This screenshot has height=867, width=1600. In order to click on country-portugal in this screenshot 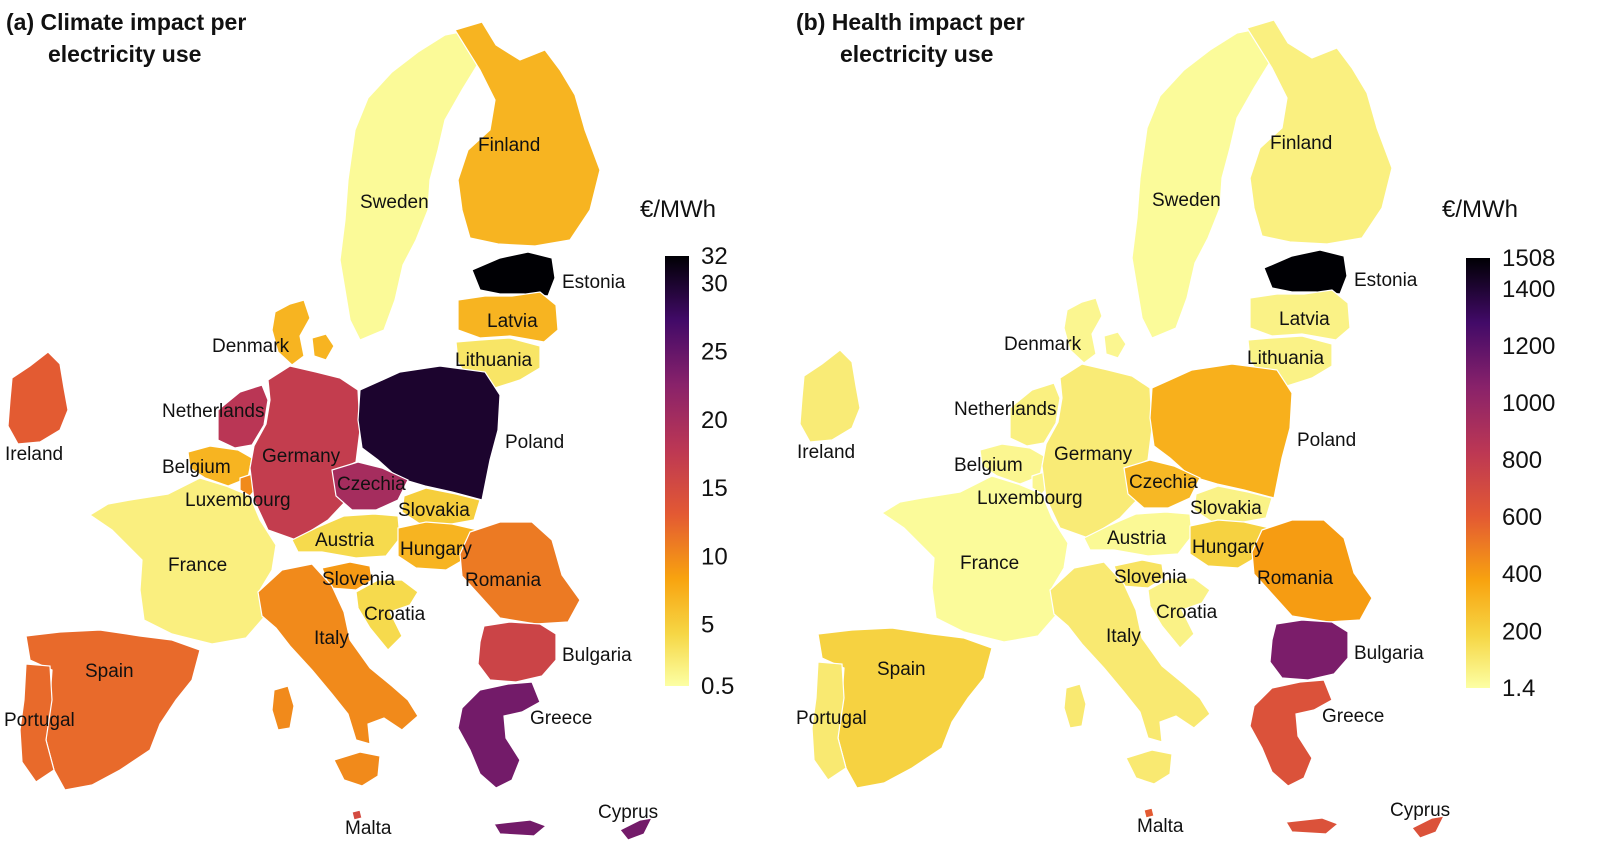, I will do `click(37, 723)`.